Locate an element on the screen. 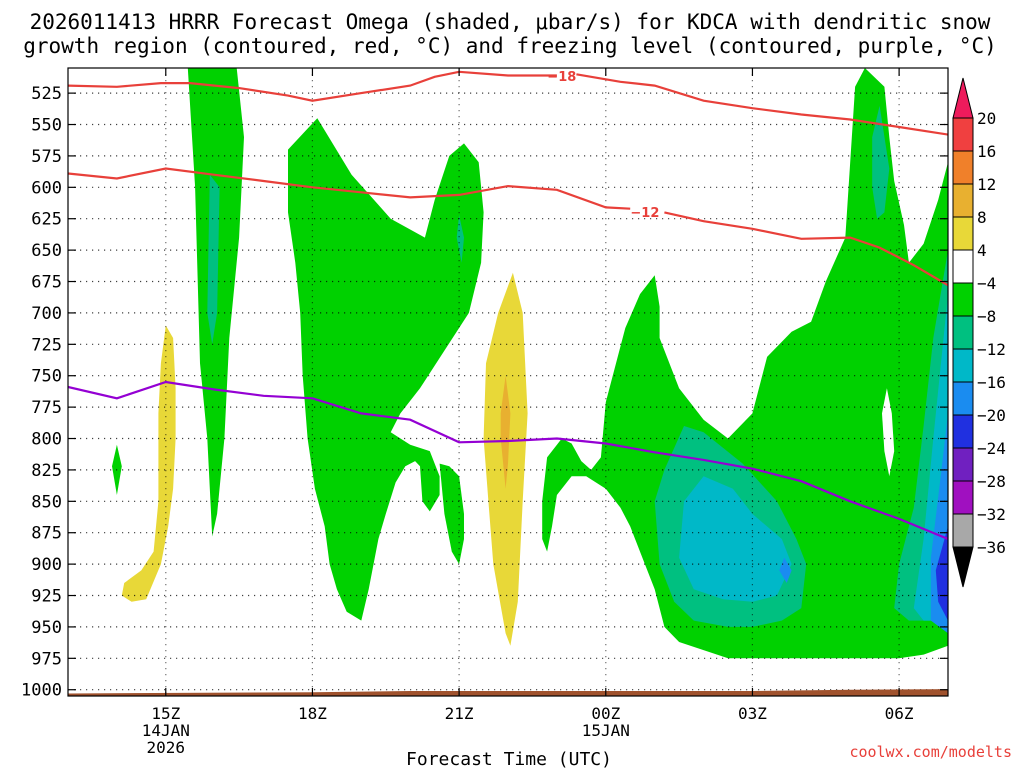 The width and height of the screenshot is (1024, 768). colorbar-label-13: −36 is located at coordinates (991, 547).